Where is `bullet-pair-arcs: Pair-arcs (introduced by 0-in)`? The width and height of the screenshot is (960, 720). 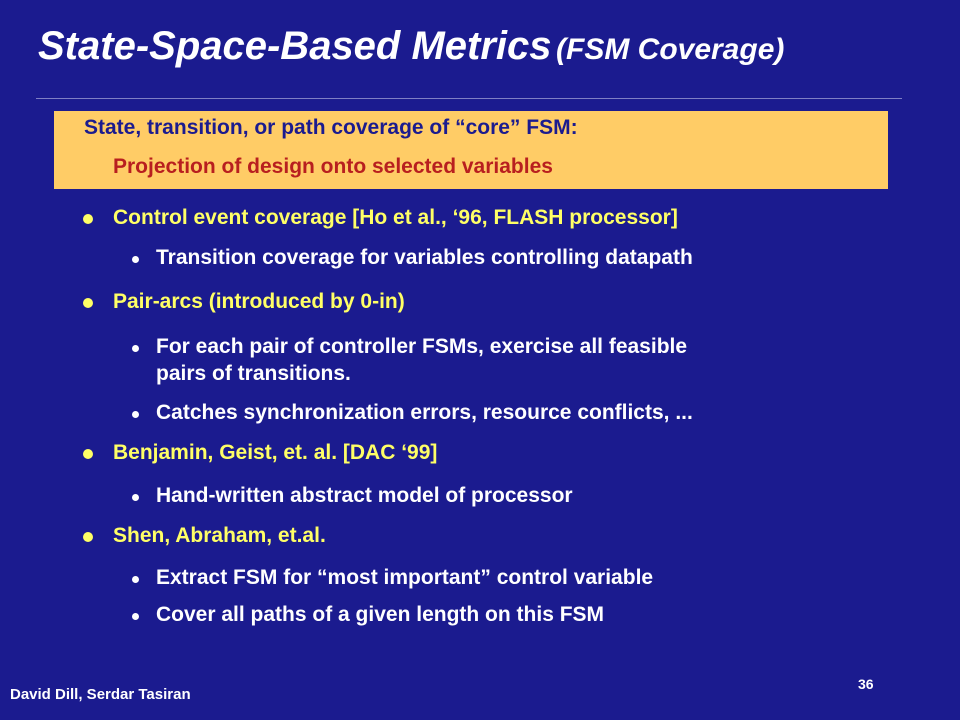 bullet-pair-arcs: Pair-arcs (introduced by 0-in) is located at coordinates (244, 302).